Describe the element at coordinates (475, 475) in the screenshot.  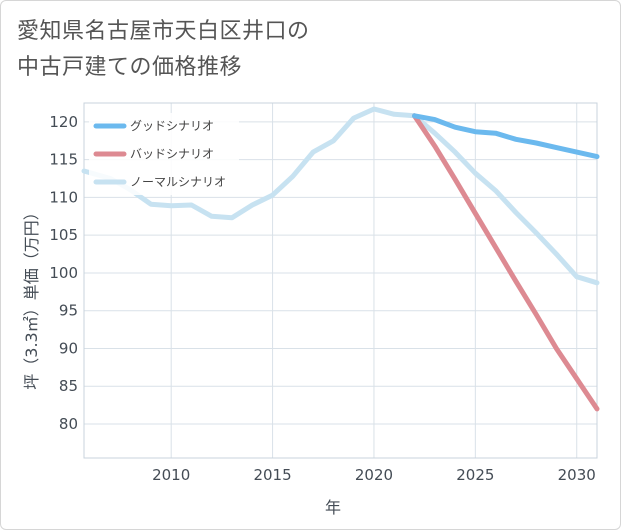
I see `x-tick-label-2025: 2025` at that location.